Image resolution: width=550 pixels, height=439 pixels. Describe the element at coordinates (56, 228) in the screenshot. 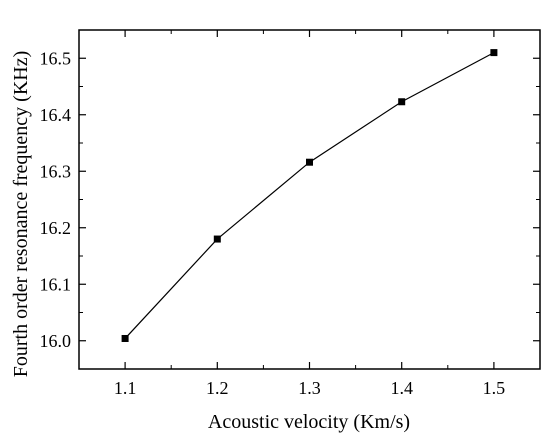

I see `y-tick-label: 16.2` at that location.